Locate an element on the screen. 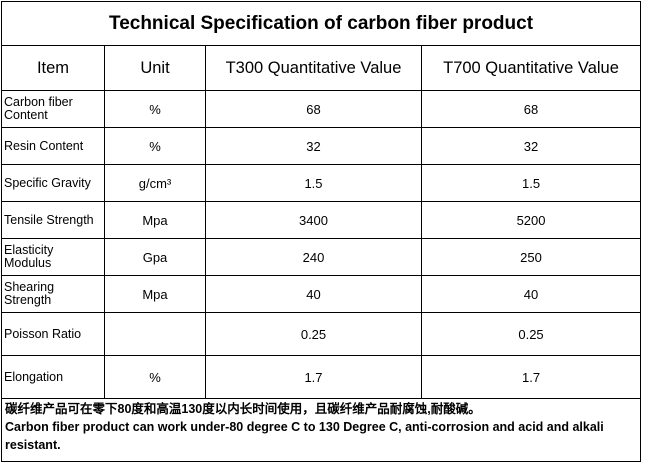 Image resolution: width=646 pixels, height=471 pixels. row-t700: 1.5 is located at coordinates (531, 183).